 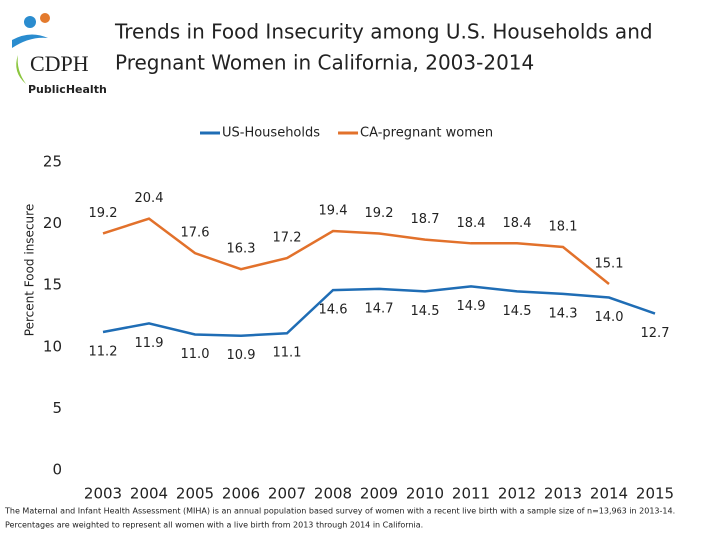 I want to click on logo: CDPH PublicHealth, so click(x=59, y=54).